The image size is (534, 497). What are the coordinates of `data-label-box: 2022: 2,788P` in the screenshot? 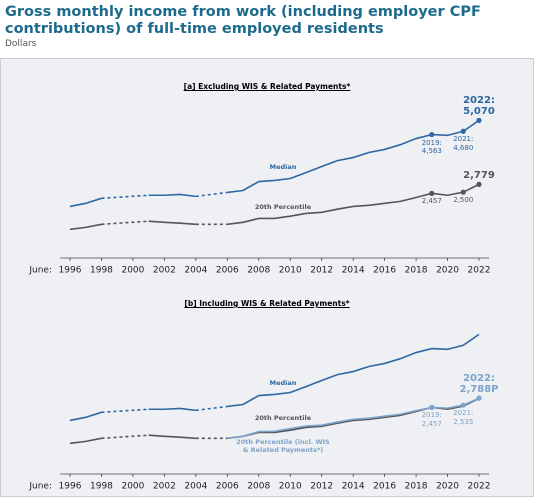 It's located at (479, 384).